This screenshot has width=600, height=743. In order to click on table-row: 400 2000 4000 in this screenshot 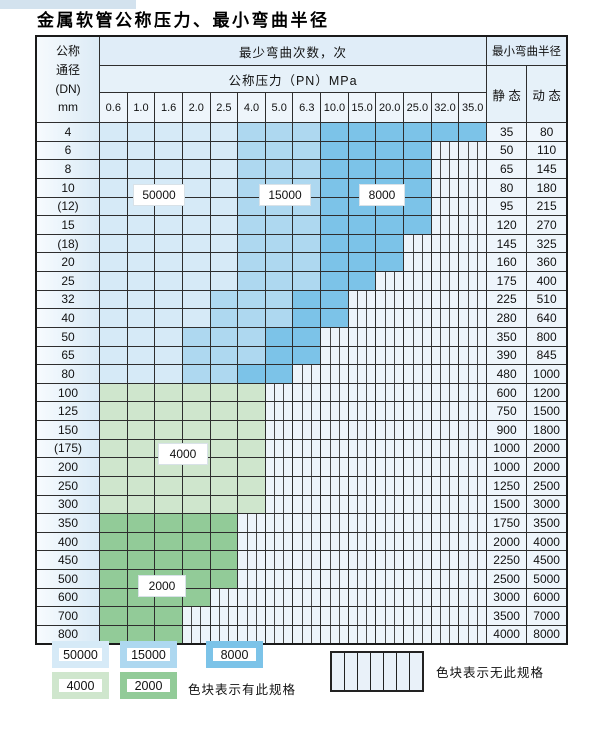, I will do `click(301, 541)`.